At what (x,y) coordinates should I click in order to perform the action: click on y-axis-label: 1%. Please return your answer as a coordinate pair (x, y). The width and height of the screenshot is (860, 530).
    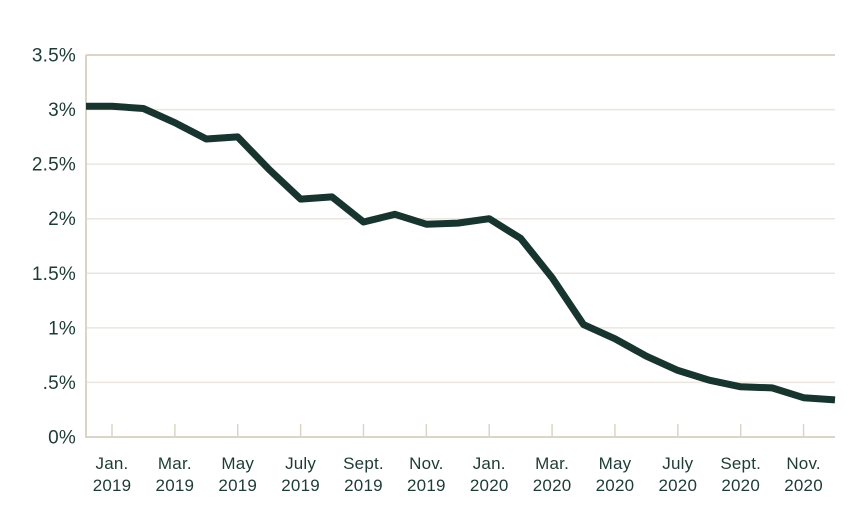
    Looking at the image, I should click on (62, 328).